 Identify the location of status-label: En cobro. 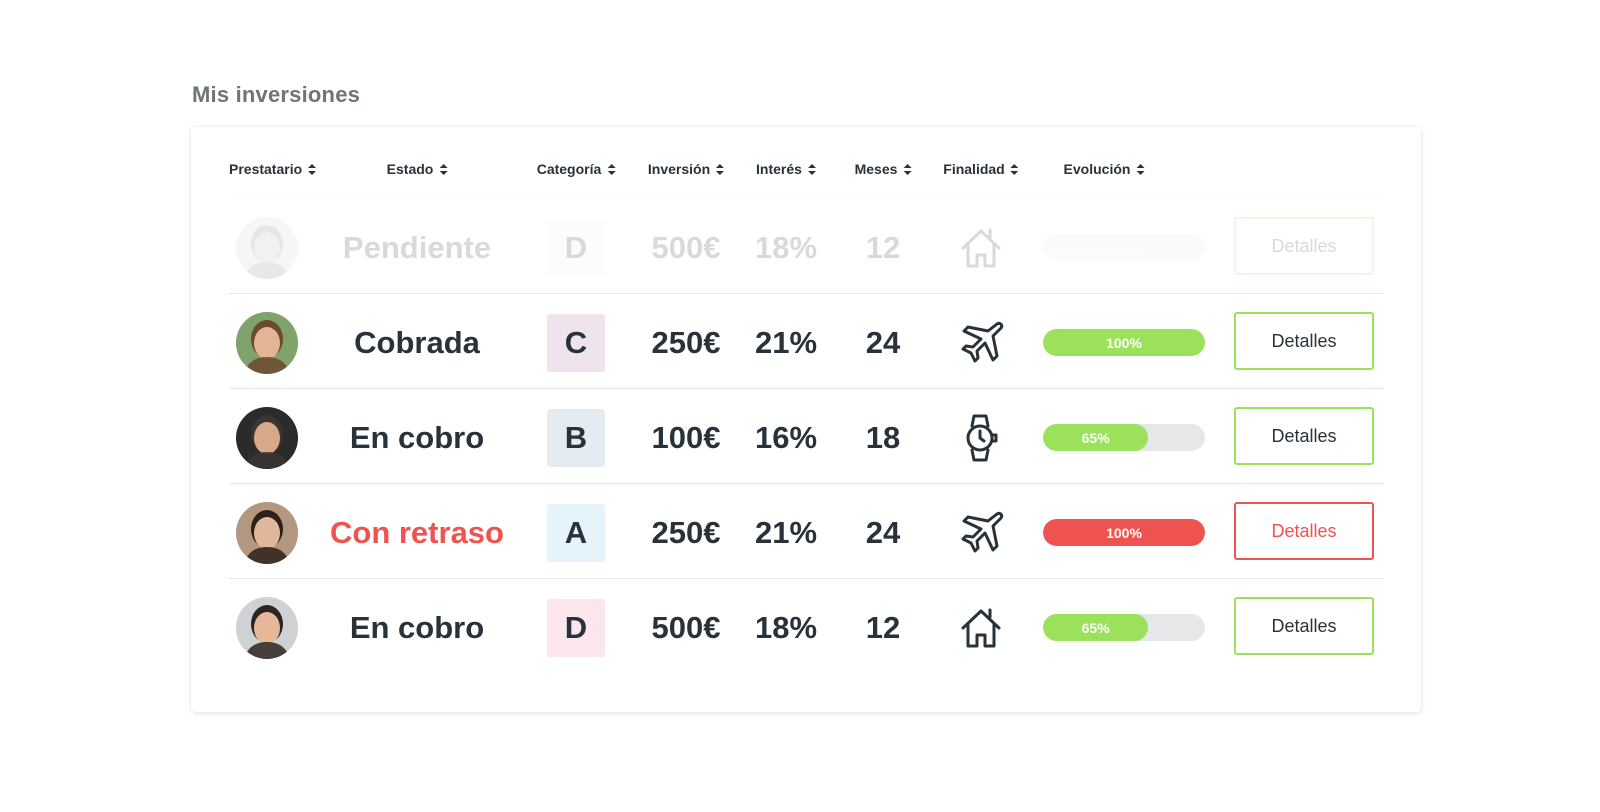
(417, 437).